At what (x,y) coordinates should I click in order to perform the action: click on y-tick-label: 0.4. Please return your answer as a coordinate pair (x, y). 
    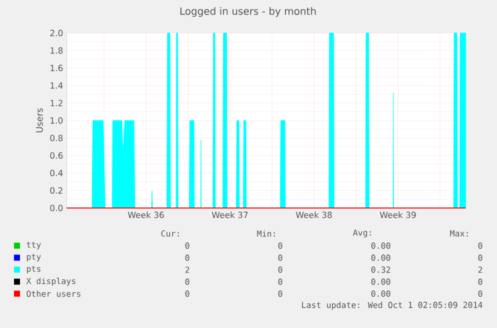
    Looking at the image, I should click on (56, 173).